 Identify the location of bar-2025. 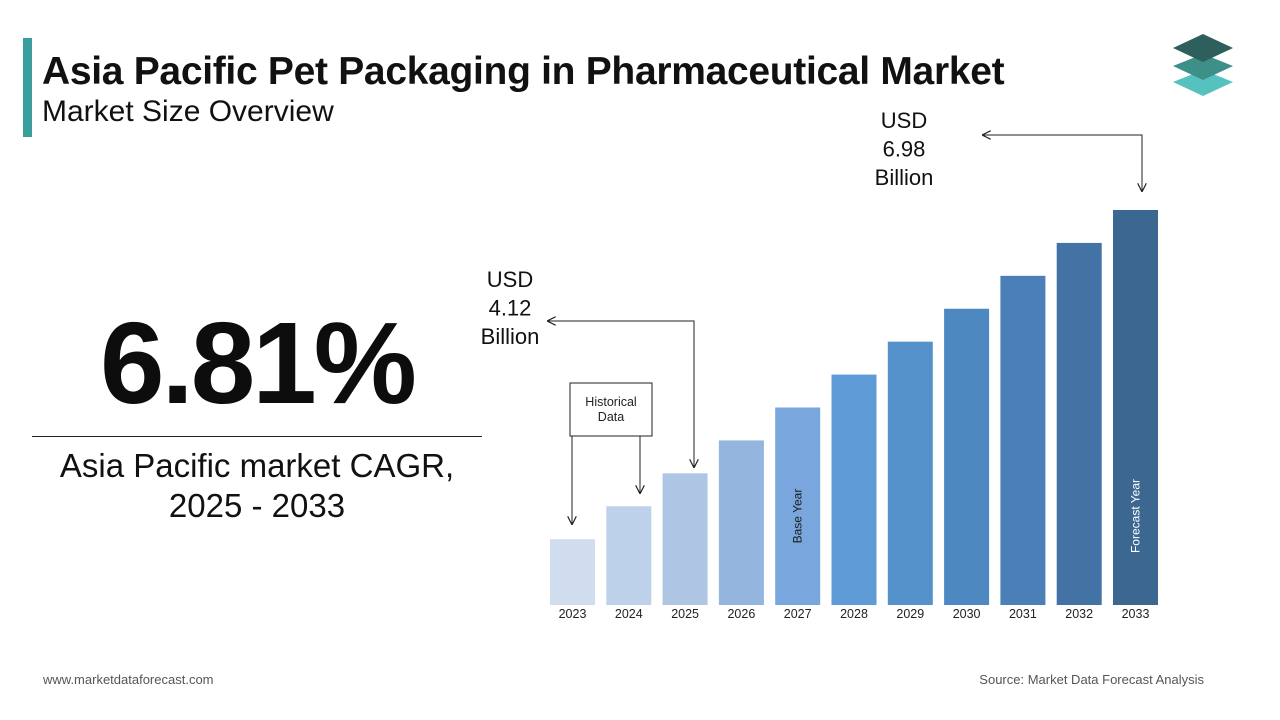
(685, 539).